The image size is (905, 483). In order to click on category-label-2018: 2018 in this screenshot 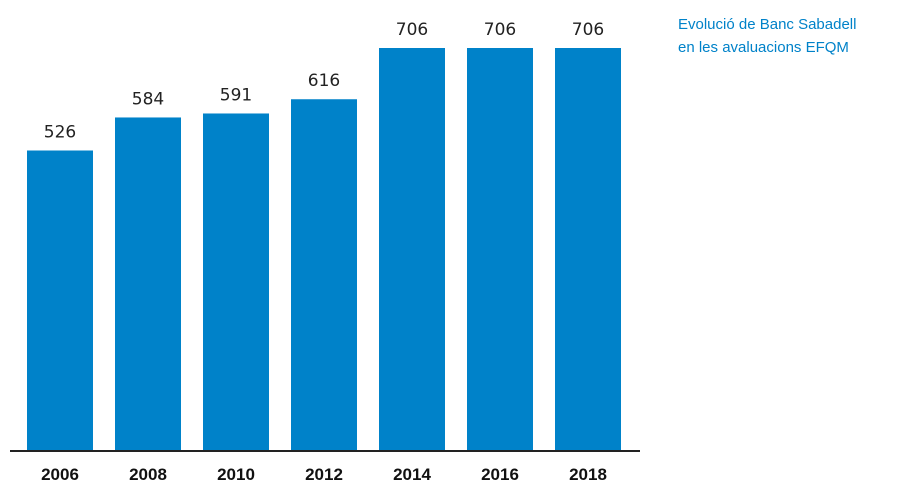, I will do `click(588, 474)`.